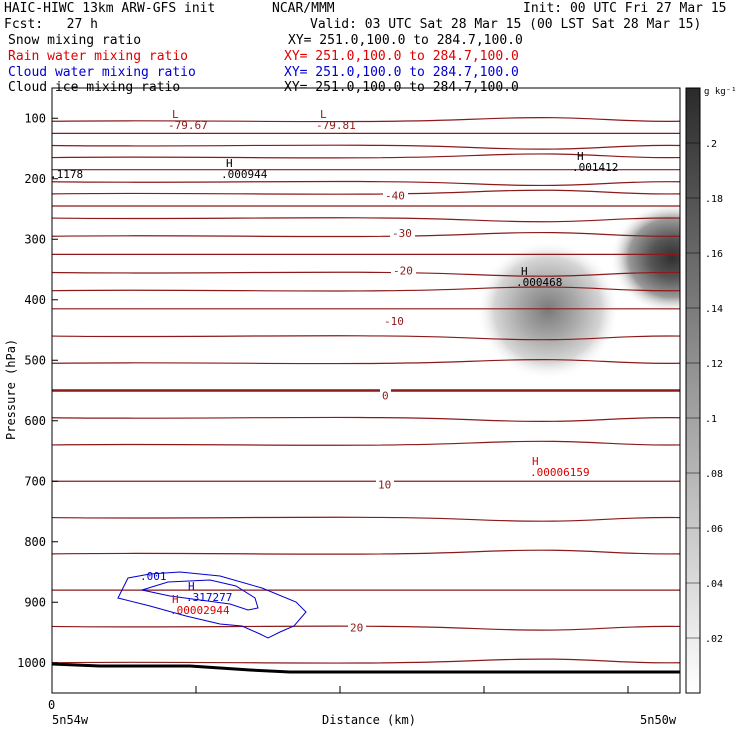  What do you see at coordinates (102, 72) in the screenshot?
I see `field-name-cloudwater: Cloud water mixing ratio` at bounding box center [102, 72].